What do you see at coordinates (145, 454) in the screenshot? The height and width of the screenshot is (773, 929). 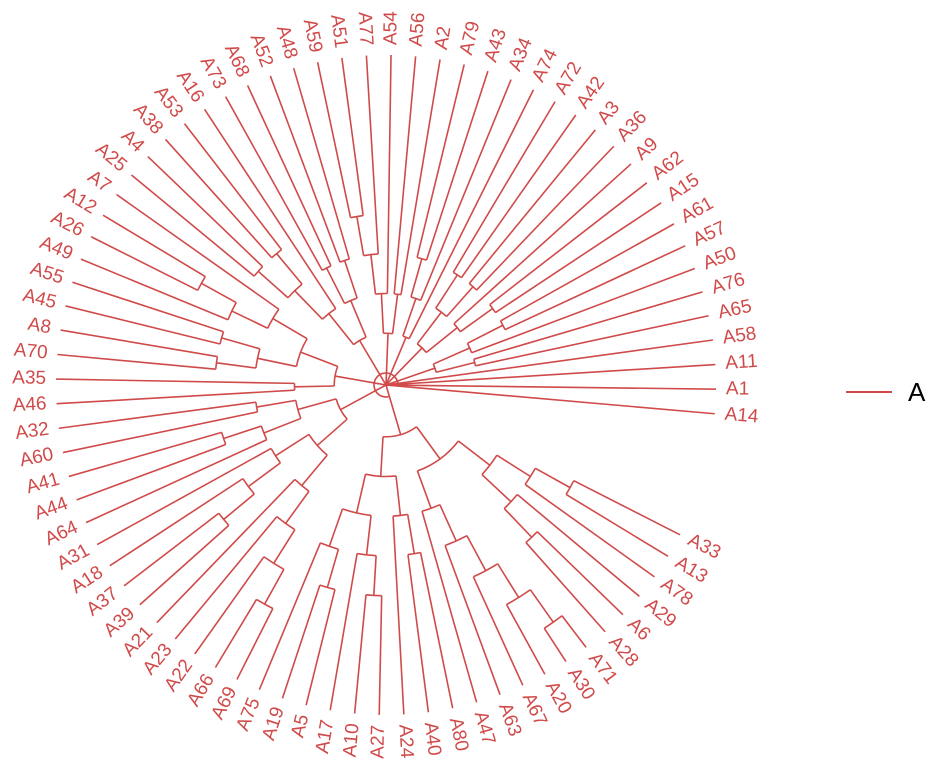 I see `leaf-branch-A41` at bounding box center [145, 454].